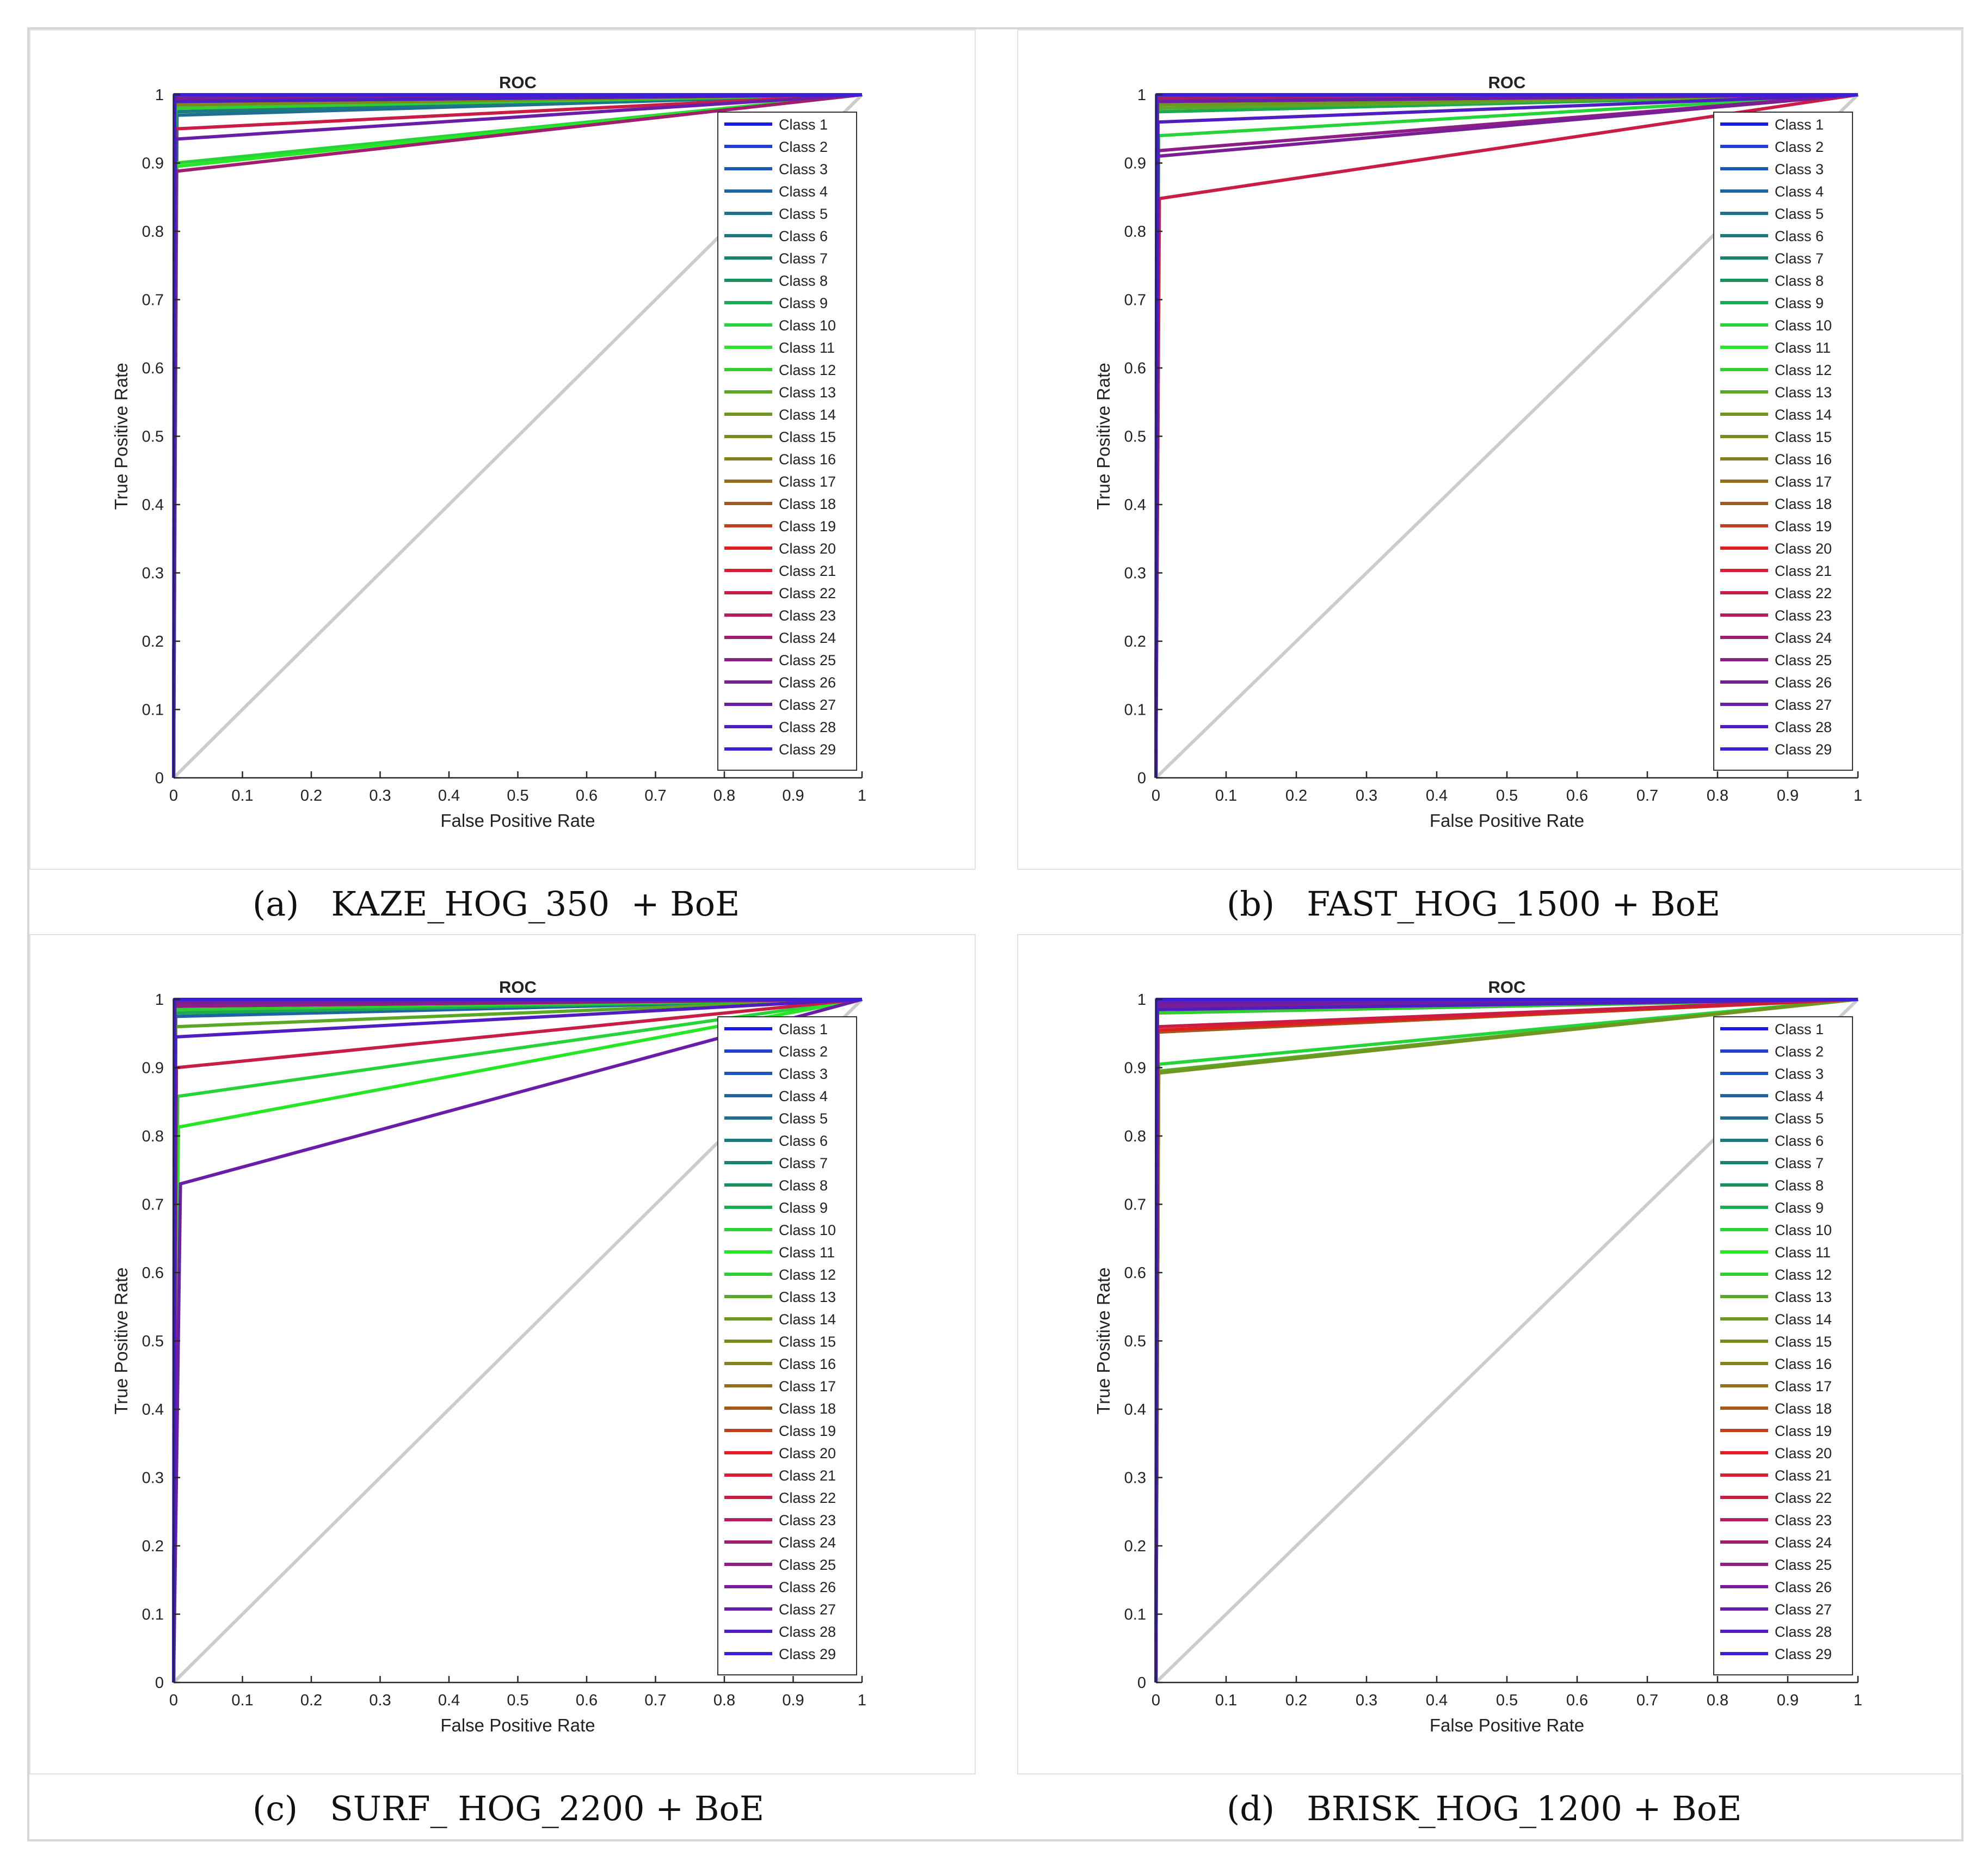  I want to click on legend-label: Class 2, so click(1800, 147).